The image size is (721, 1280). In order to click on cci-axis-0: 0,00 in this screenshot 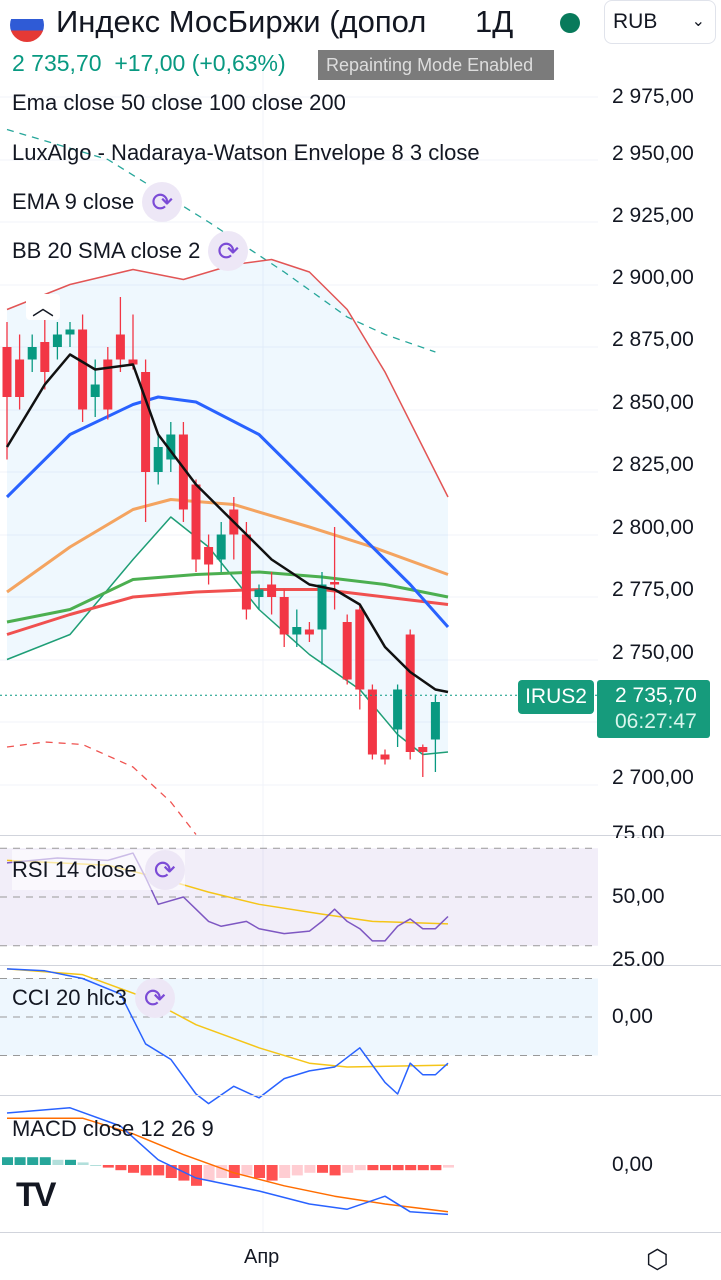, I will do `click(632, 1016)`.